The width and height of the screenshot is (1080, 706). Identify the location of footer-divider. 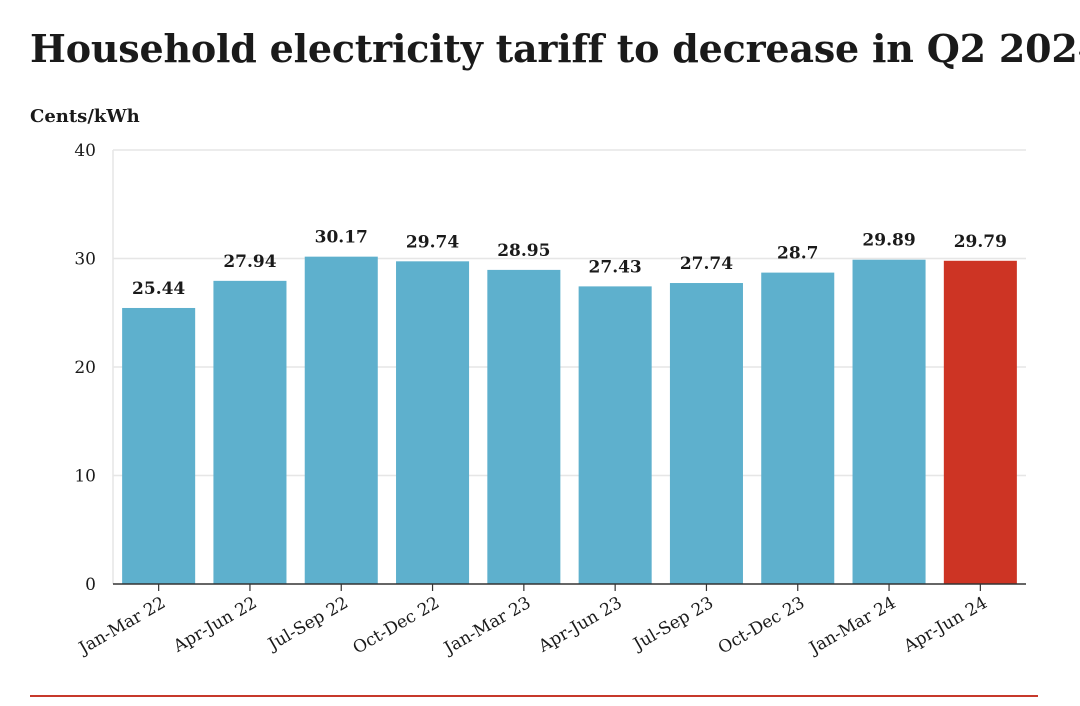
(534, 696).